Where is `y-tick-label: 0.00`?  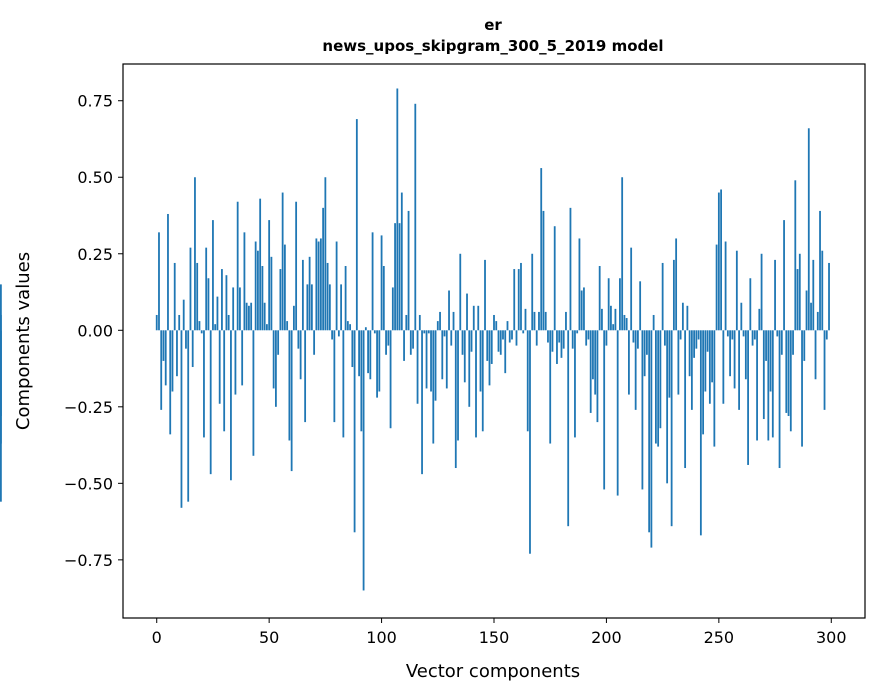
y-tick-label: 0.00 is located at coordinates (95, 330).